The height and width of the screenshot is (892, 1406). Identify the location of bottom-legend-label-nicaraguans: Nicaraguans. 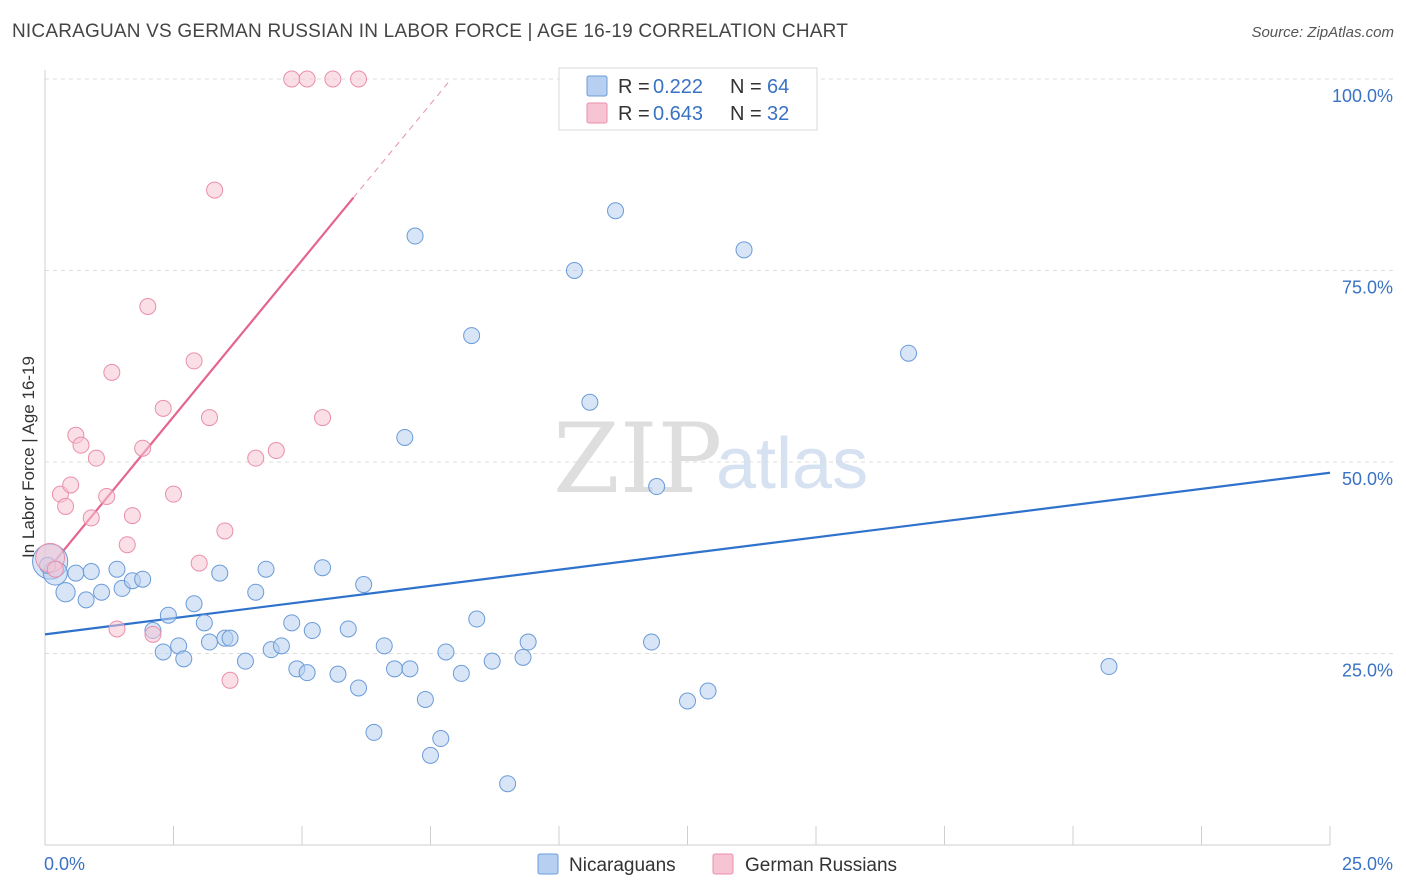
(622, 865).